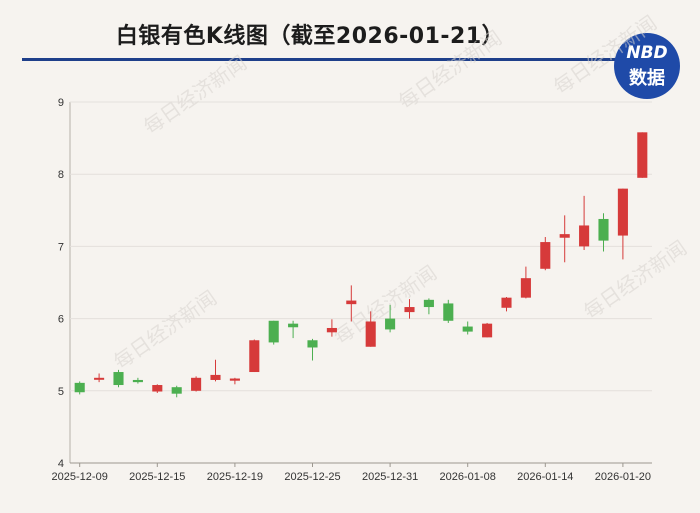 The height and width of the screenshot is (513, 700). Describe the element at coordinates (312, 477) in the screenshot. I see `x-tick-label-3: 2025-12-25` at that location.